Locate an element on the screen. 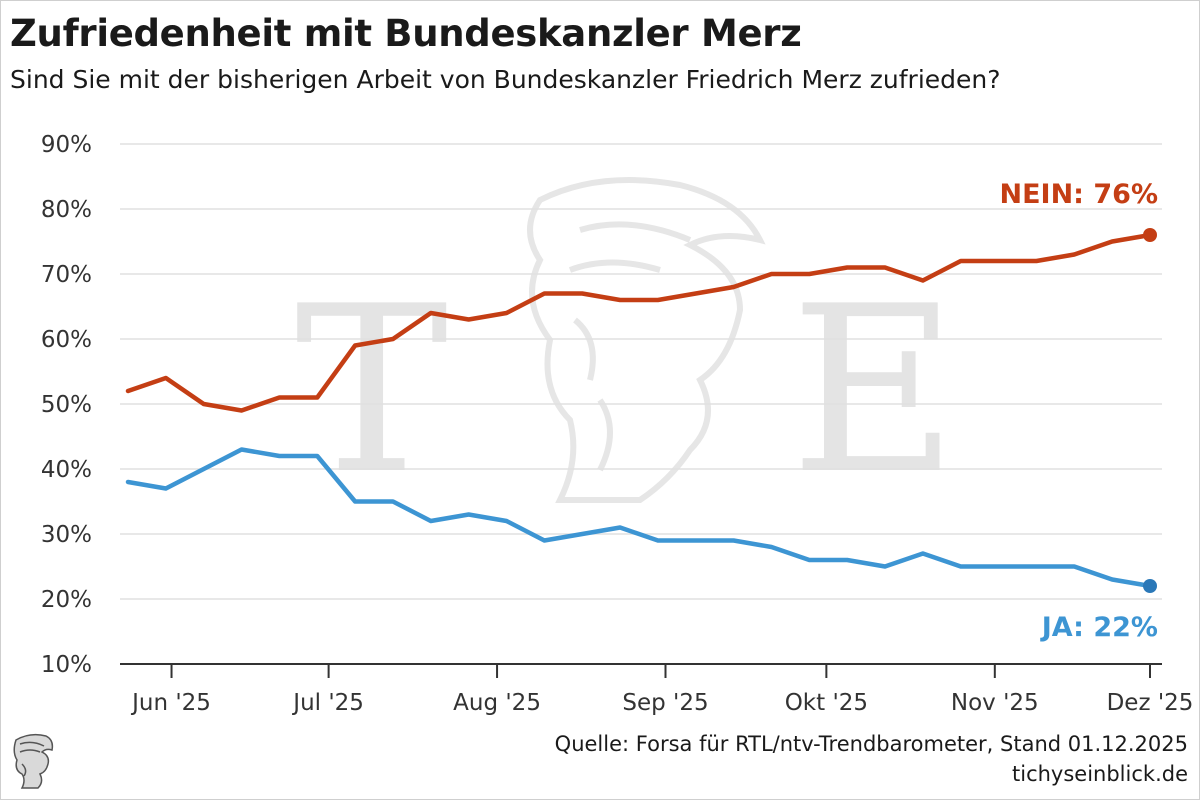  watermark-letter-e: E is located at coordinates (874, 391).